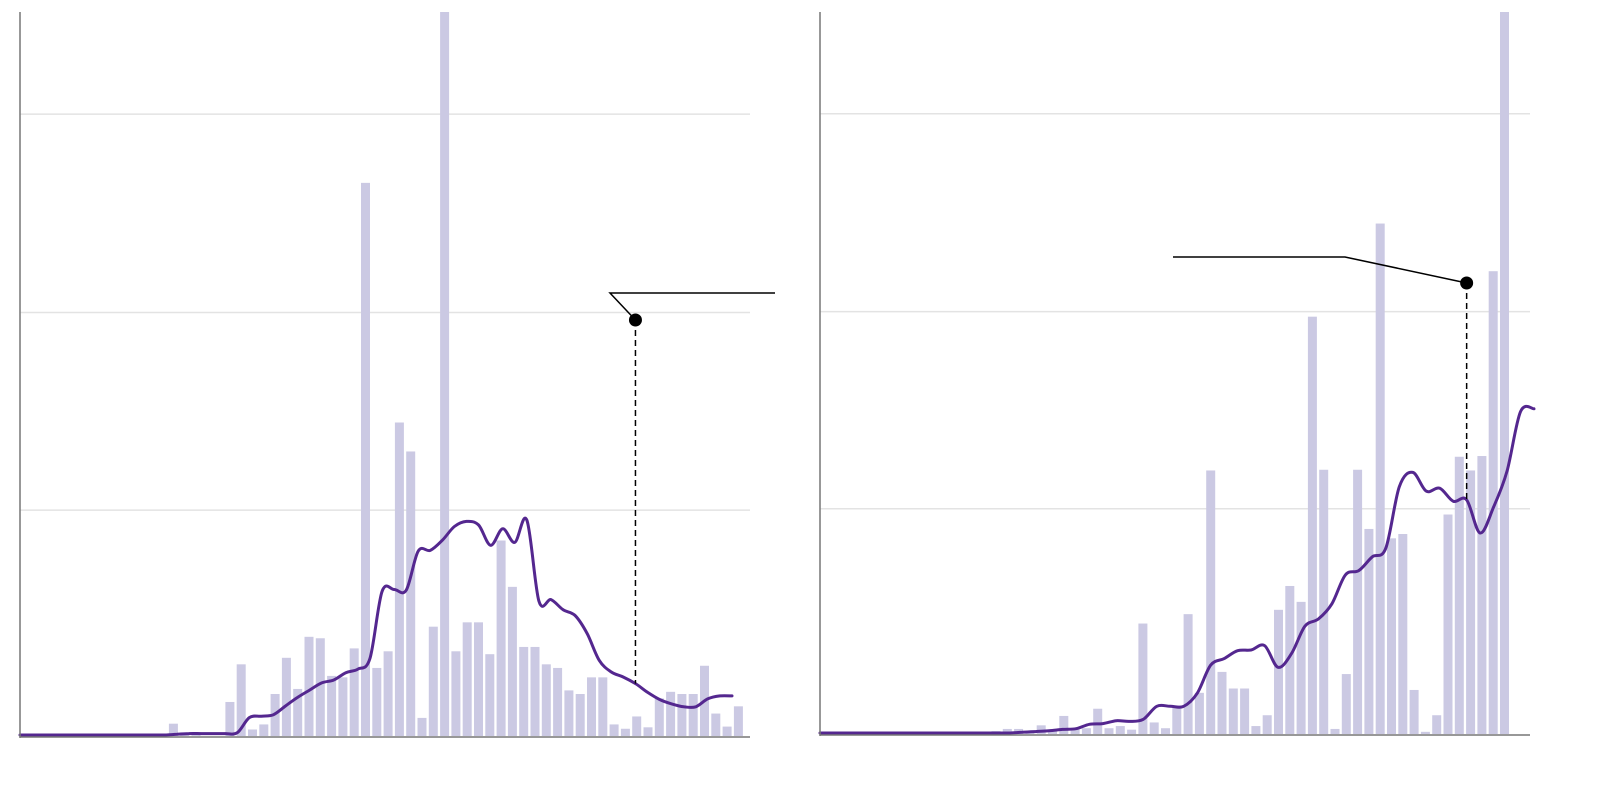 This screenshot has width=1600, height=800. What do you see at coordinates (376, 626) in the screenshot?
I see `moving-average-line` at bounding box center [376, 626].